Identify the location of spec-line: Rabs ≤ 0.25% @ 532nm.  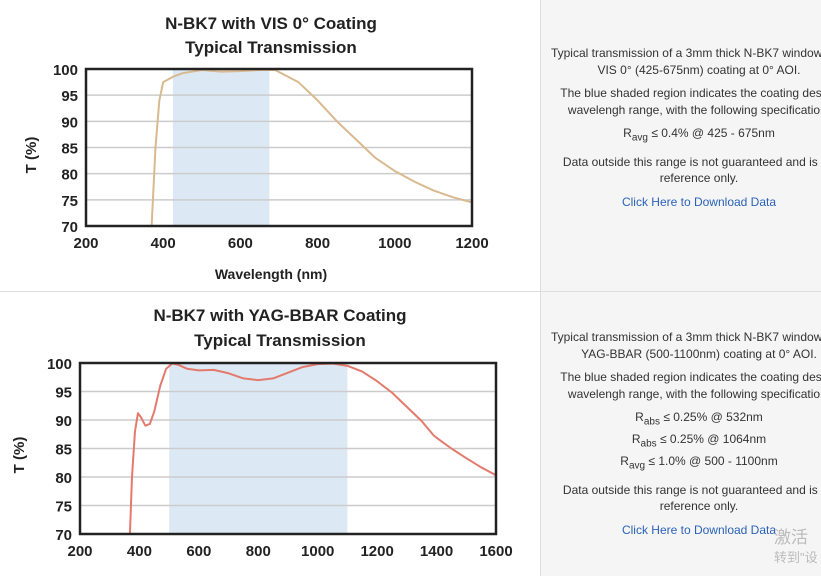
(699, 419).